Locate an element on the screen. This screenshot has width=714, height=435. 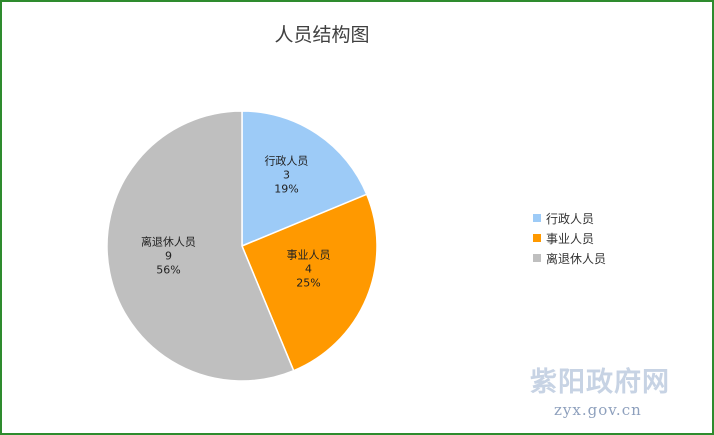
legend-item-admin: 行政人员 is located at coordinates (569, 218).